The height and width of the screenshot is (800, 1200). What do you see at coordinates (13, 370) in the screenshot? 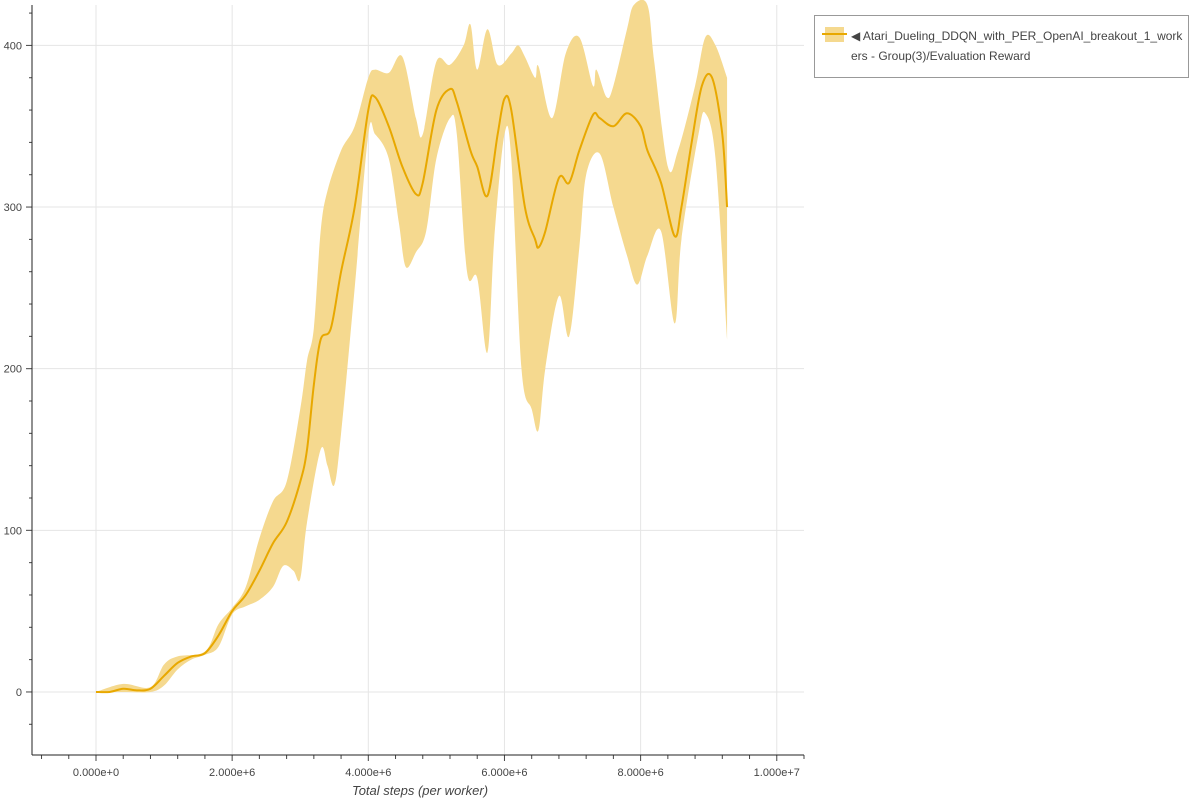
I see `y-tick-label: 200` at bounding box center [13, 370].